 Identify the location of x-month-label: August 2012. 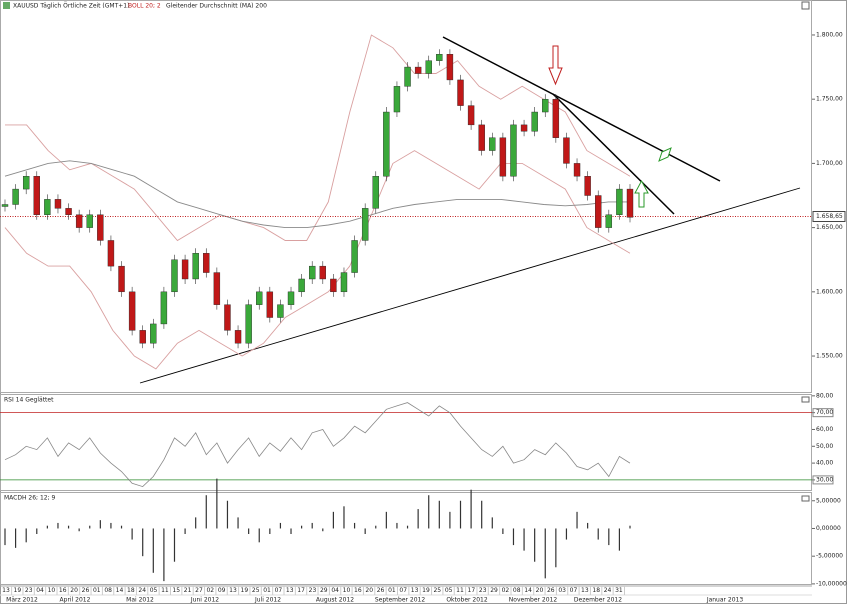
(335, 600).